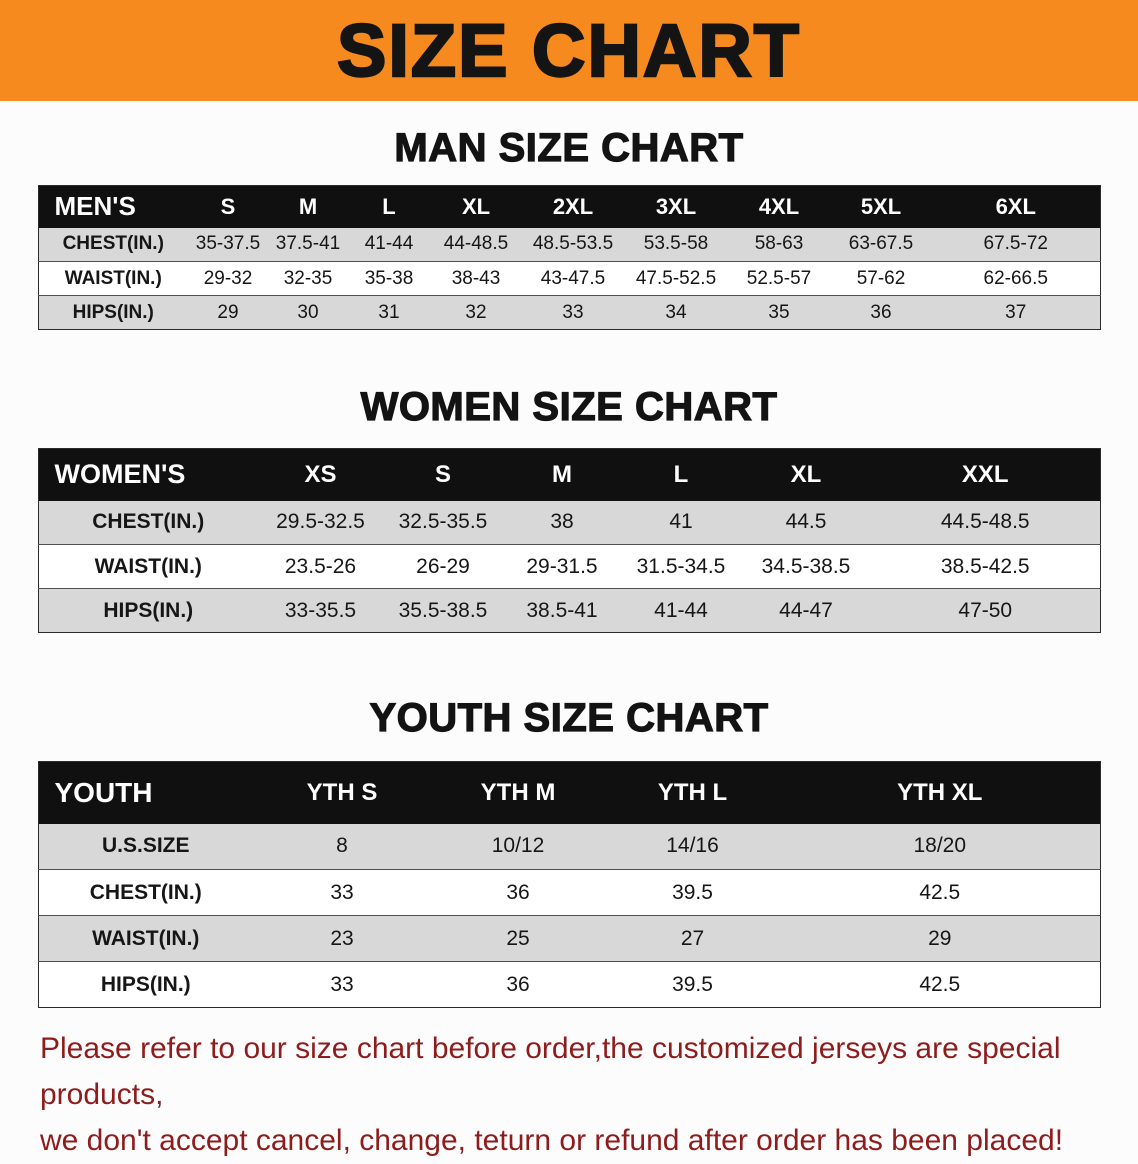 This screenshot has width=1138, height=1164. What do you see at coordinates (569, 406) in the screenshot?
I see `women-size-chart-title: WOMEN SIZE CHART` at bounding box center [569, 406].